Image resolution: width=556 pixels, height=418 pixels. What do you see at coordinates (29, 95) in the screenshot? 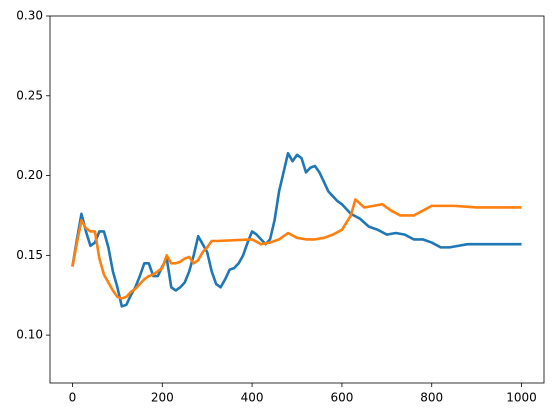
I see `y-tick-label: 0.25` at bounding box center [29, 95].